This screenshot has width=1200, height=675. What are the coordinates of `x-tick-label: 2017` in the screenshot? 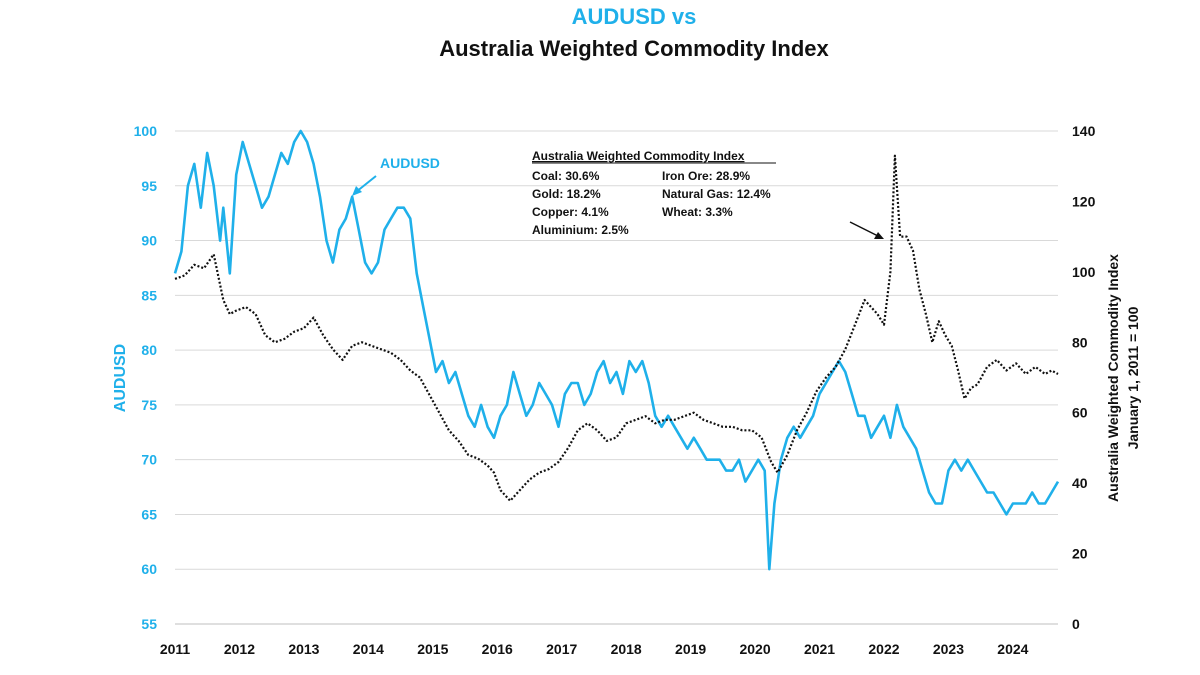 It's located at (561, 649).